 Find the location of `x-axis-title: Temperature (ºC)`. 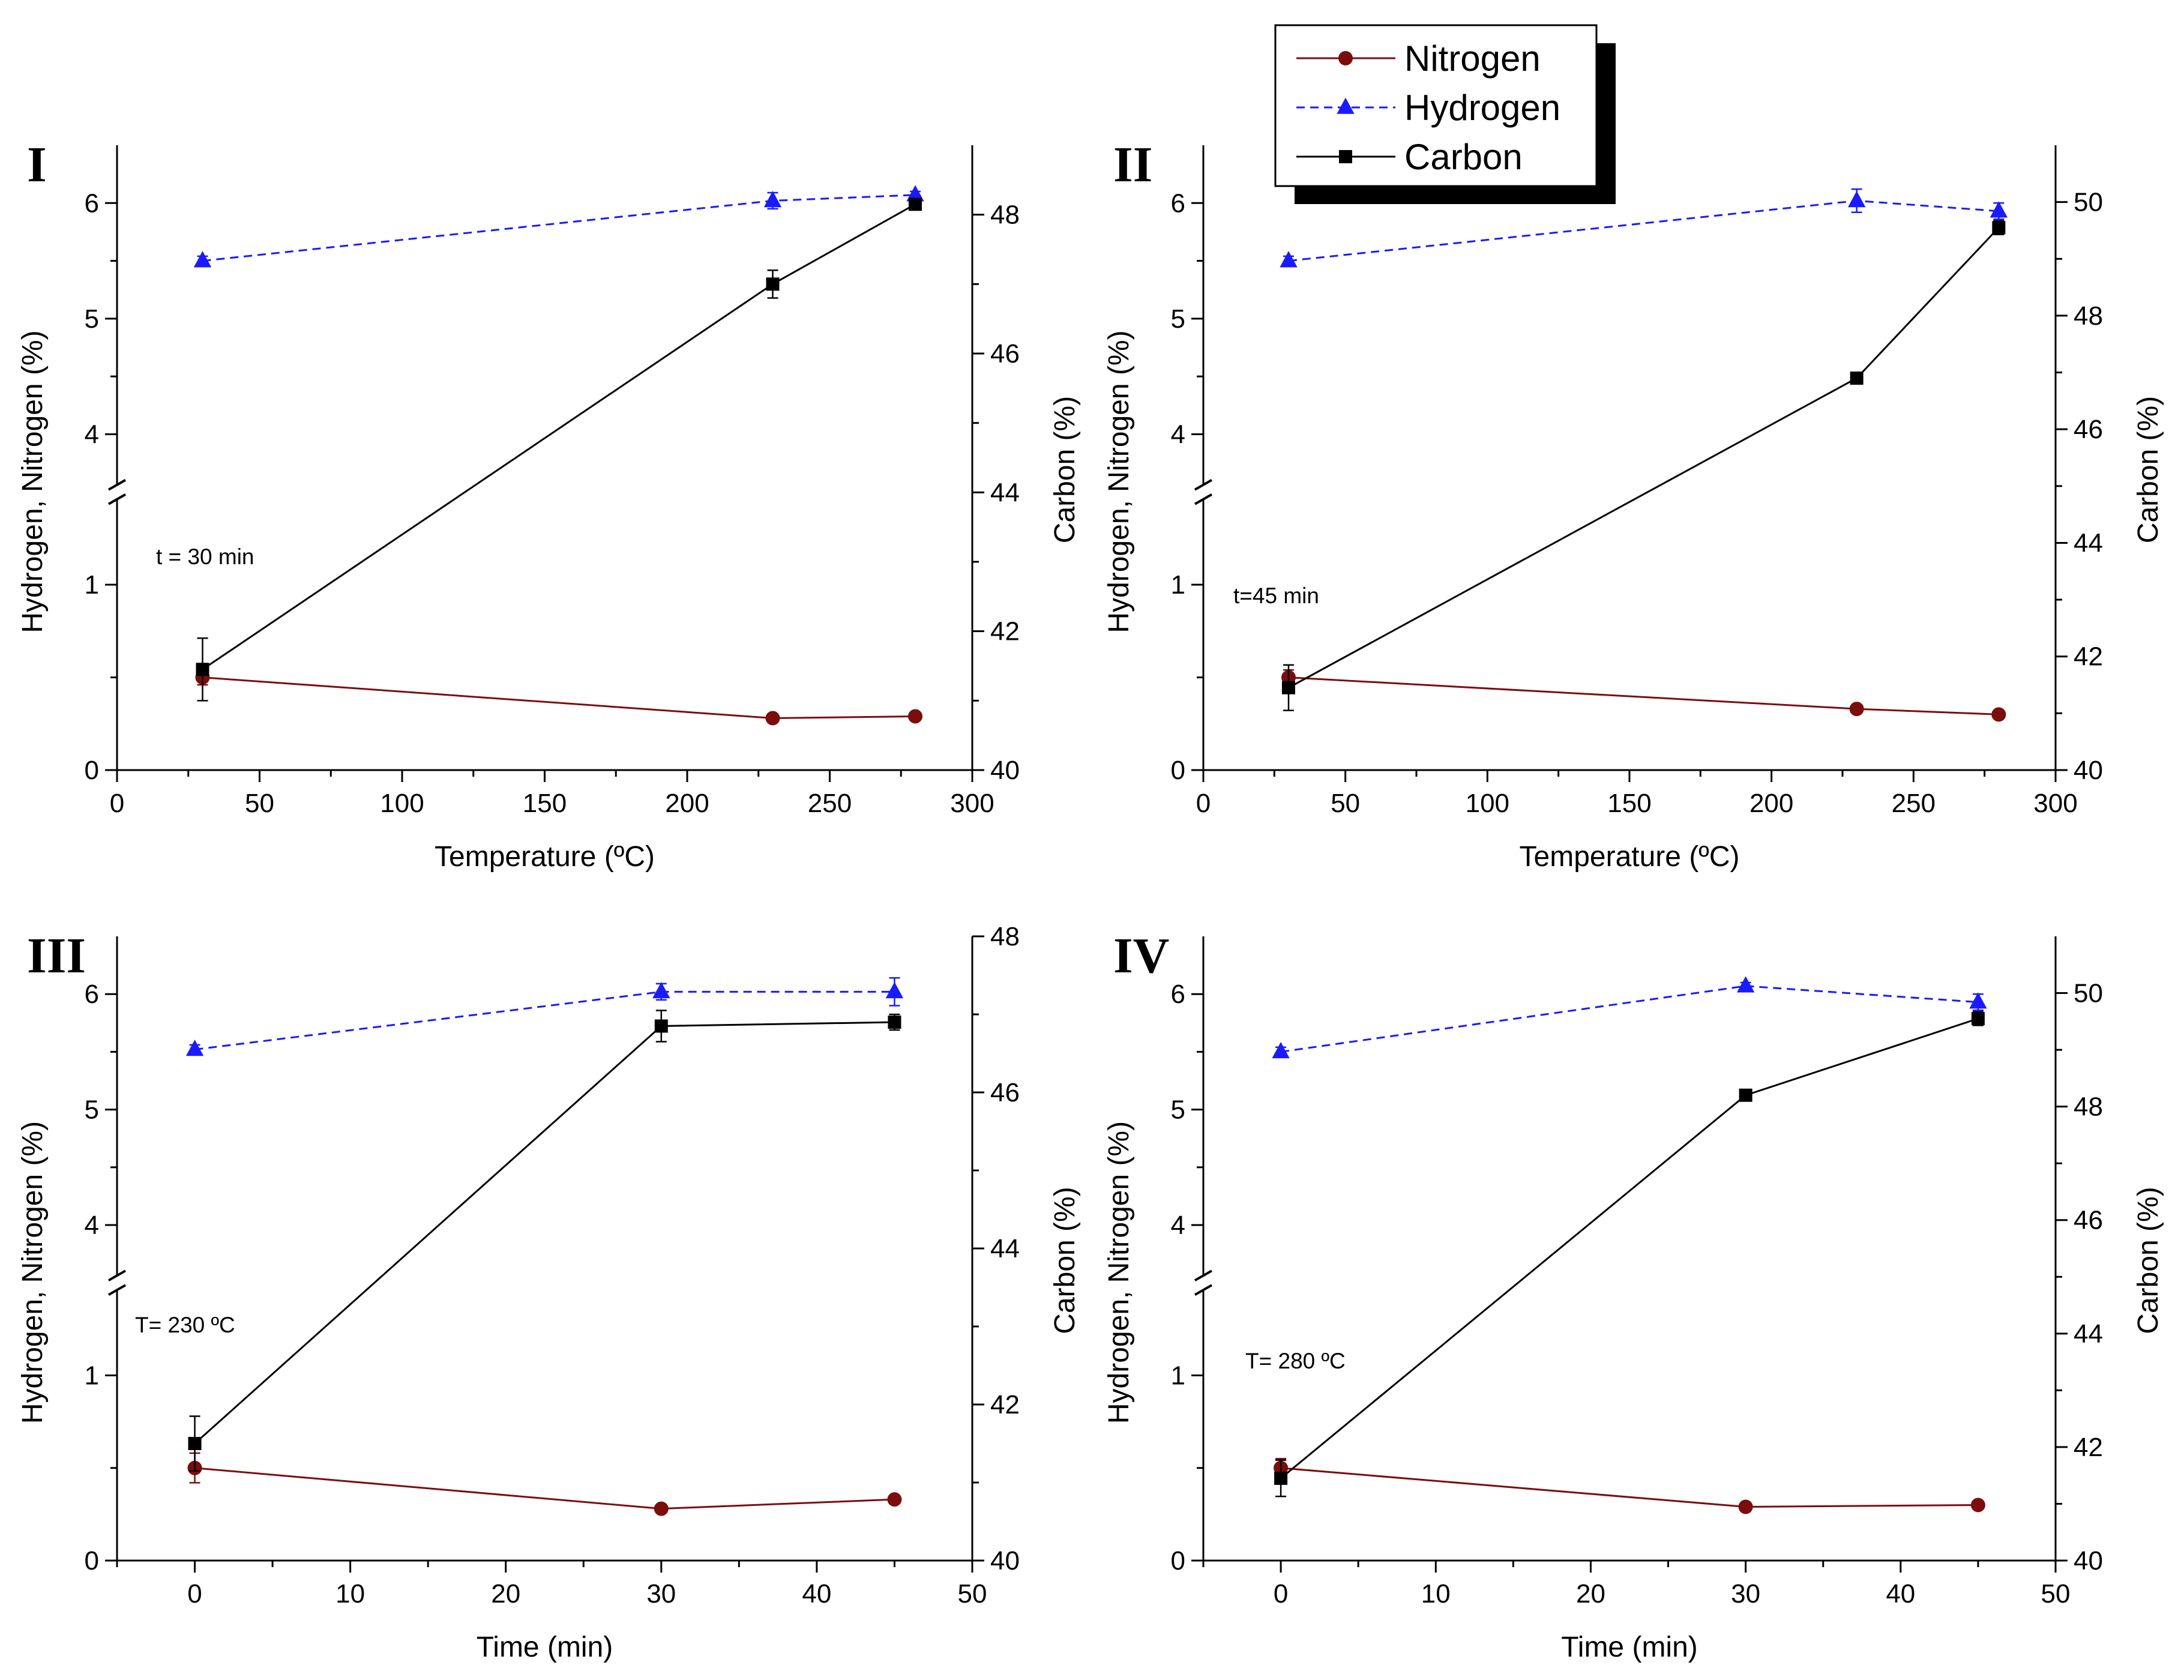

x-axis-title: Temperature (ºC) is located at coordinates (1630, 857).